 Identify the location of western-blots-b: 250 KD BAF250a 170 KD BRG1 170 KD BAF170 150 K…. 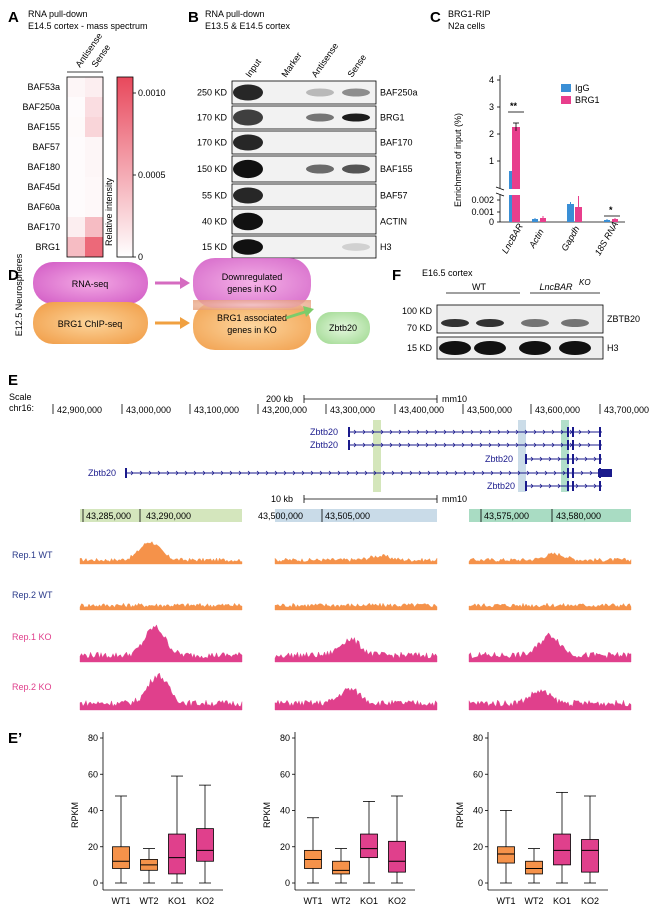
(307, 169).